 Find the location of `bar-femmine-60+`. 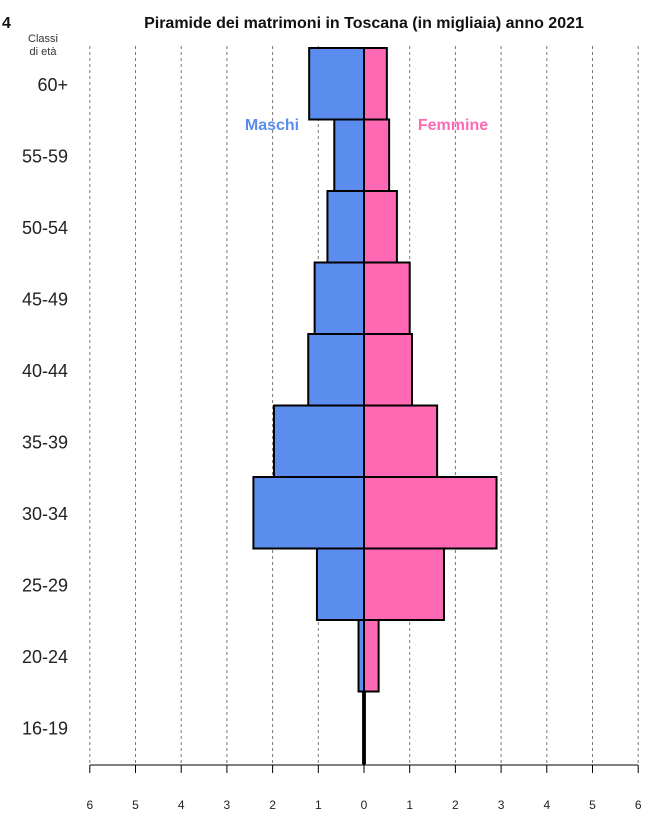

bar-femmine-60+ is located at coordinates (375, 84).